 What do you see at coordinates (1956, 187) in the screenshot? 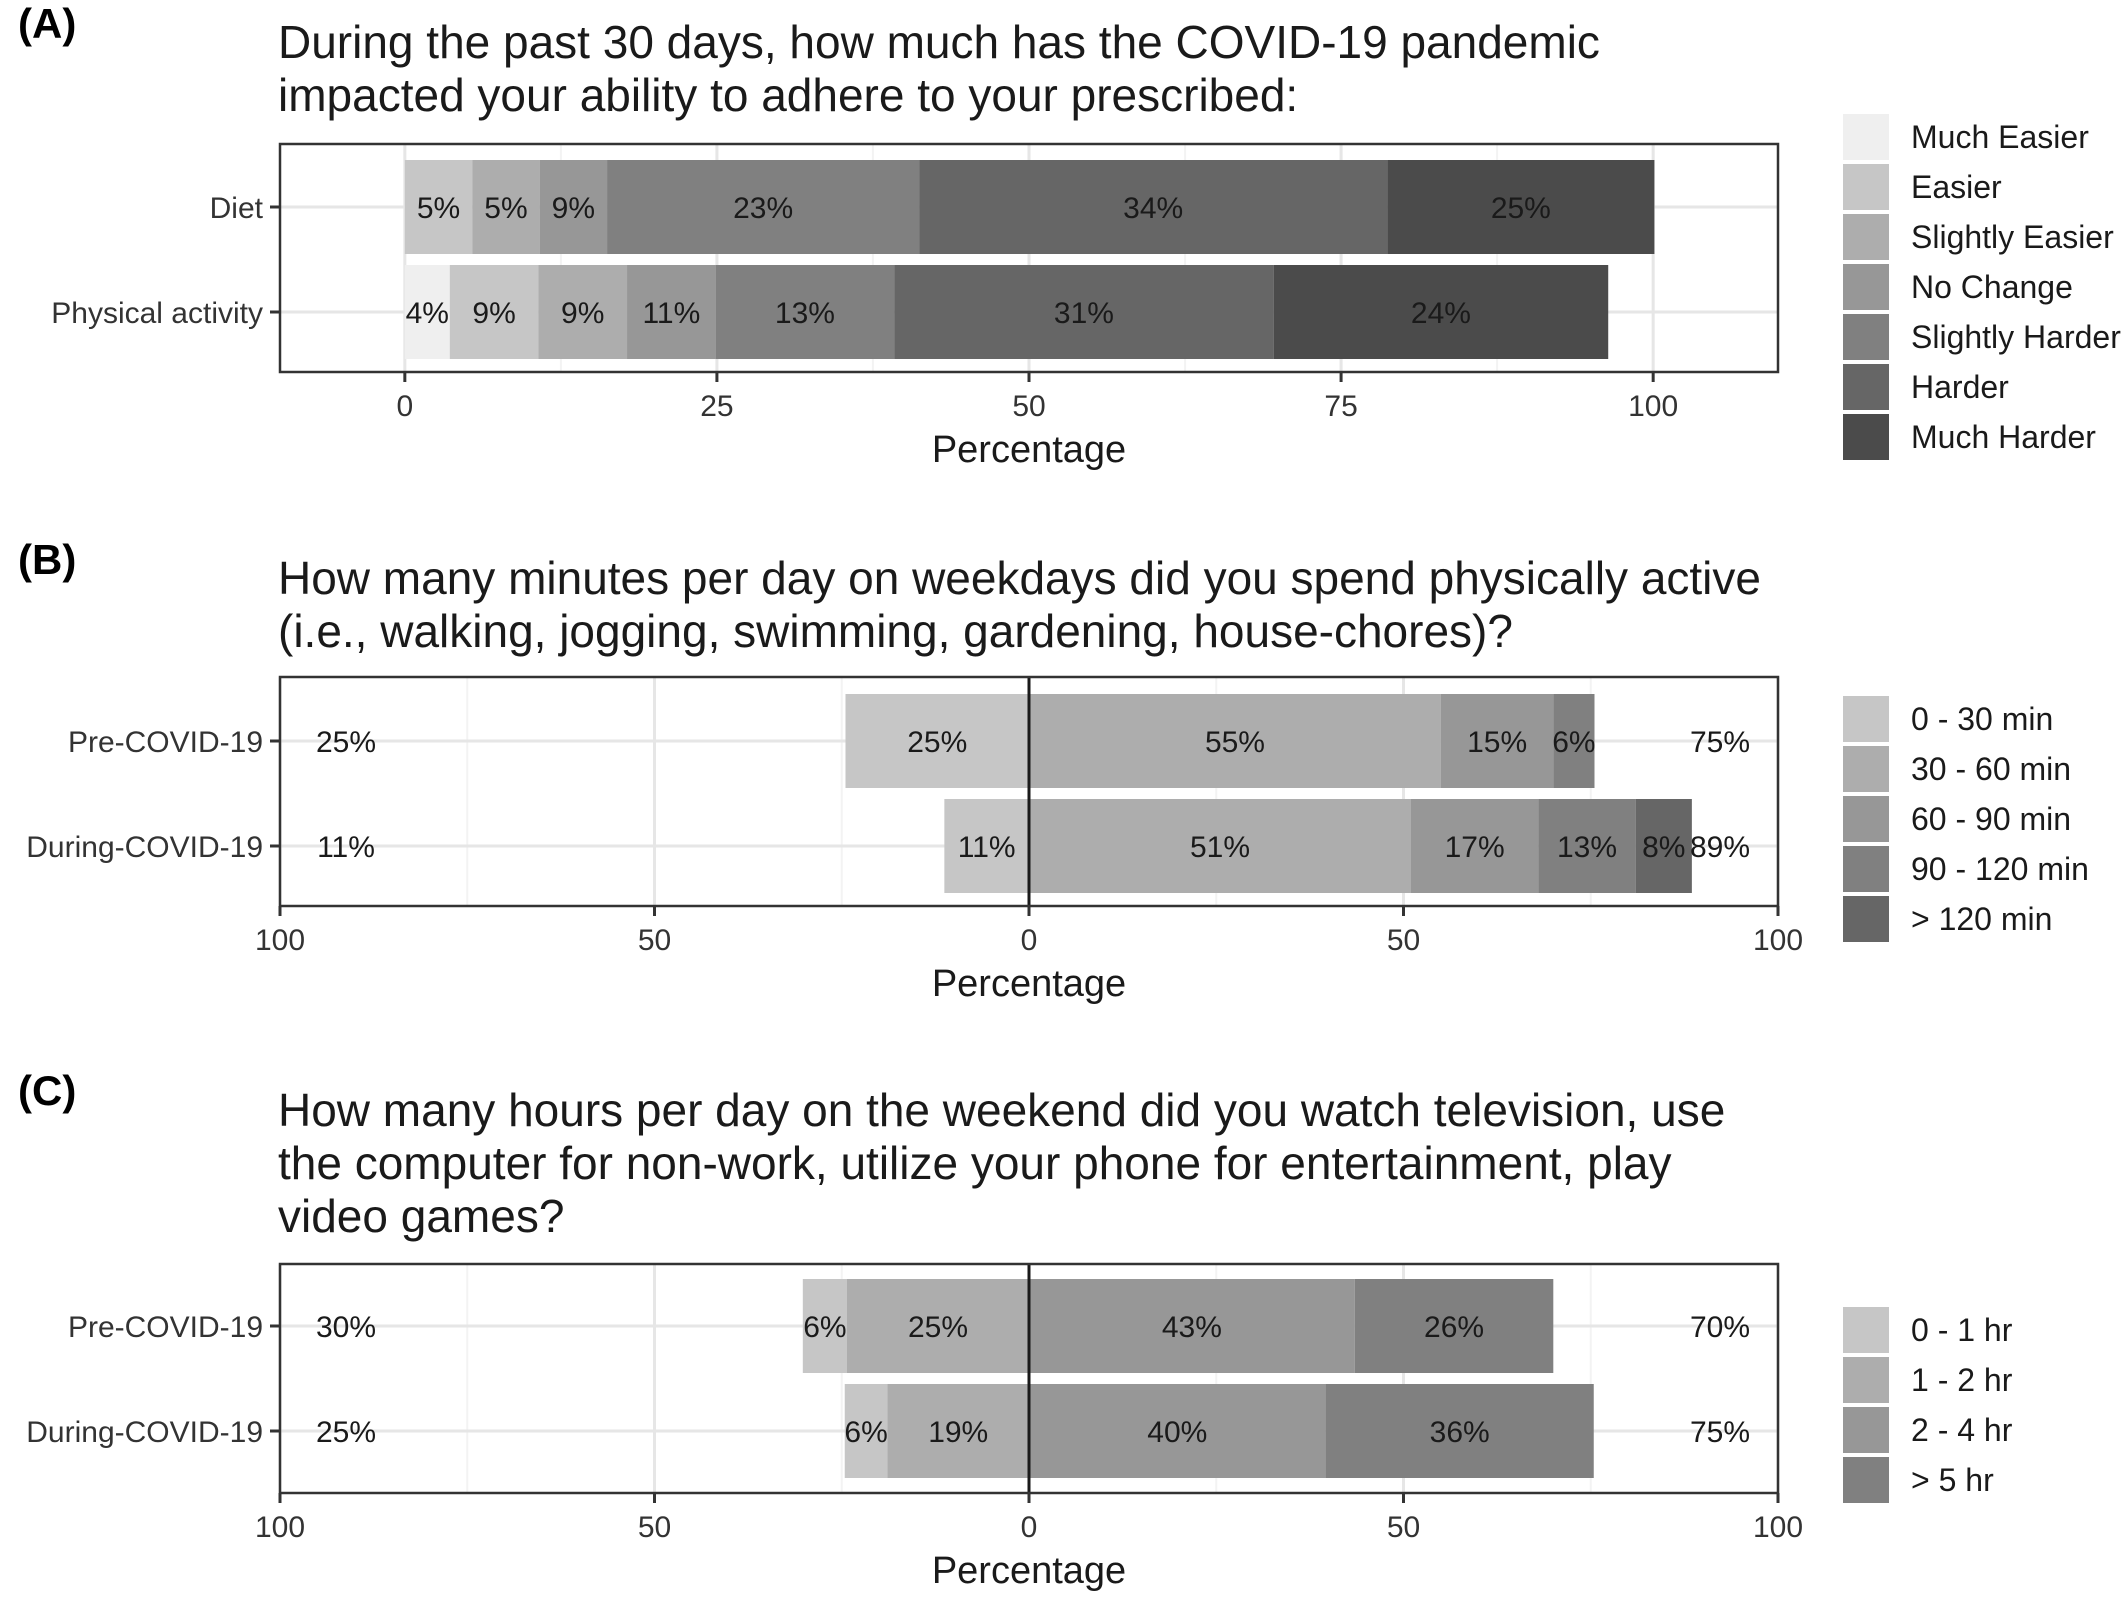
I see `legend-label: Easier` at bounding box center [1956, 187].